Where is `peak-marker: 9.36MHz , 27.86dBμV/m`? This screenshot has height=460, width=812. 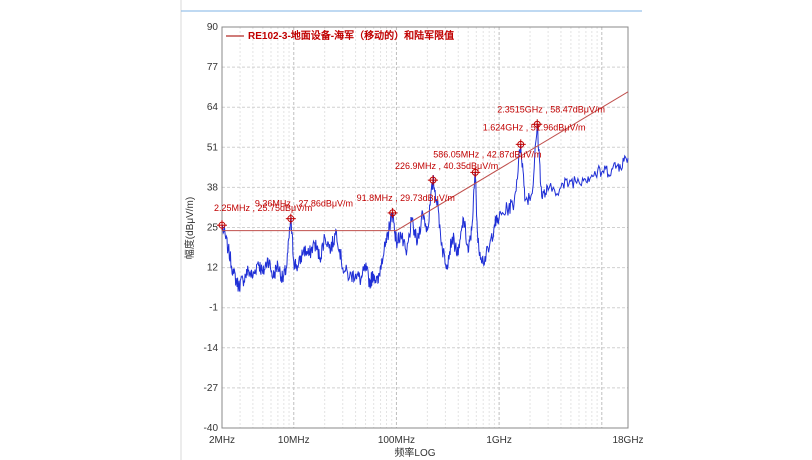
peak-marker: 9.36MHz , 27.86dBμV/m is located at coordinates (304, 211).